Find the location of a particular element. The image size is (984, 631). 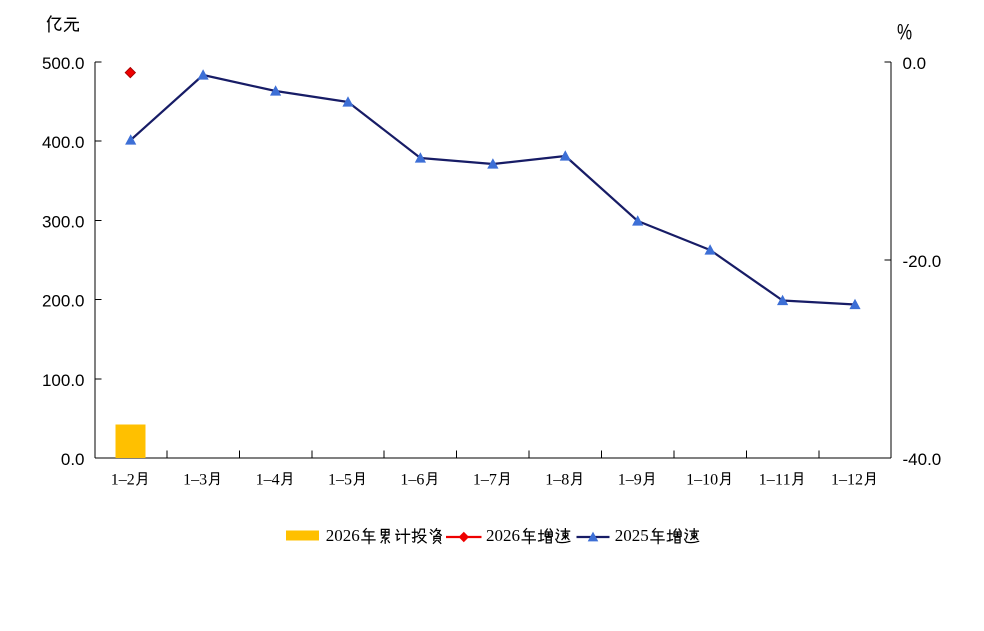

svg-text: 1–8 is located at coordinates (557, 479).